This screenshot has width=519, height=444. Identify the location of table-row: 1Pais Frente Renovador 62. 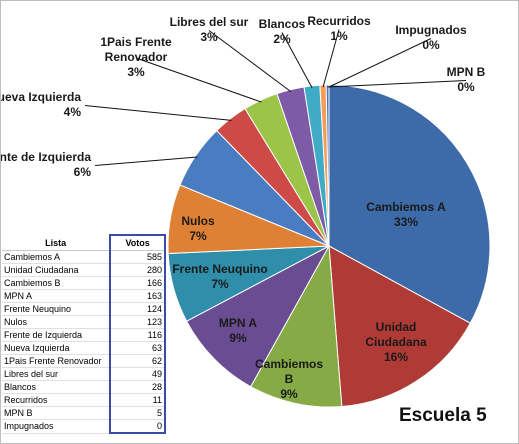
(84, 361).